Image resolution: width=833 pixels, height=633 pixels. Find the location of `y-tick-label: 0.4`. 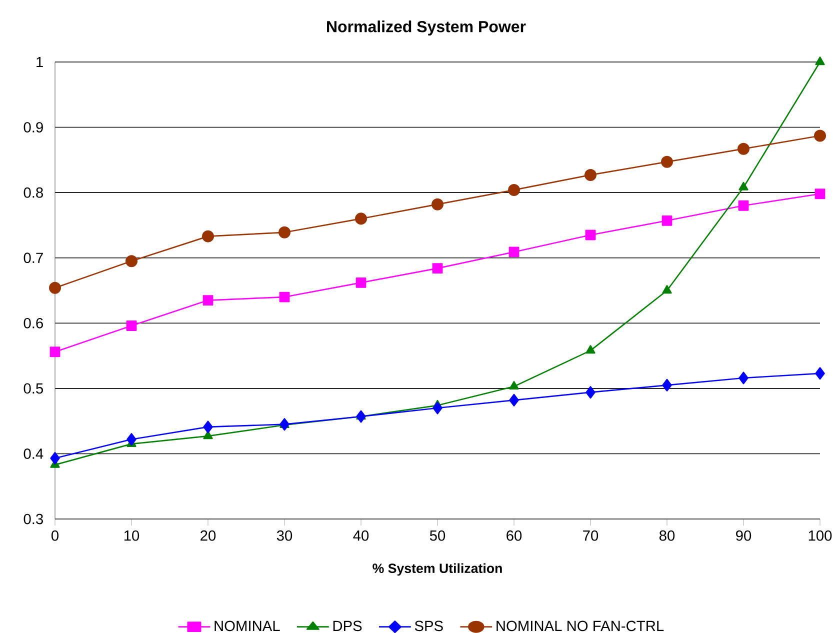

y-tick-label: 0.4 is located at coordinates (34, 453).